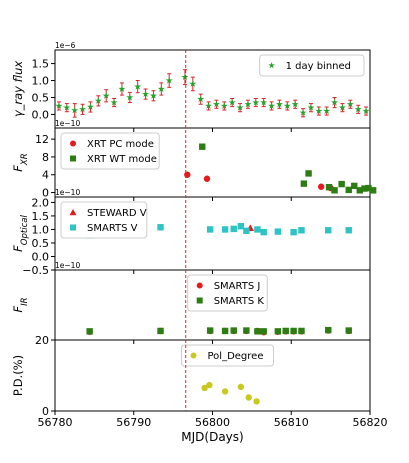  I want to click on x-tick-label: 56800, so click(212, 422).